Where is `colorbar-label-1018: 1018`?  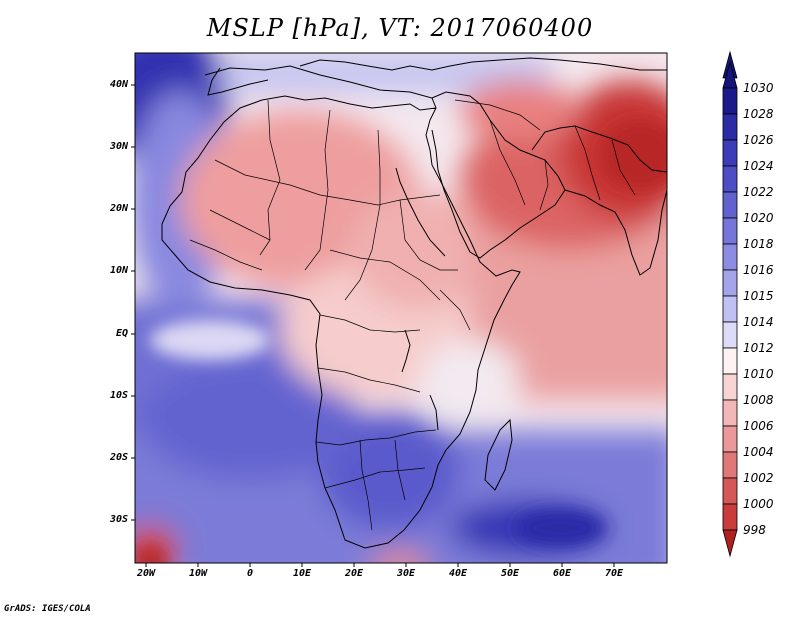
colorbar-label-1018: 1018 is located at coordinates (758, 244).